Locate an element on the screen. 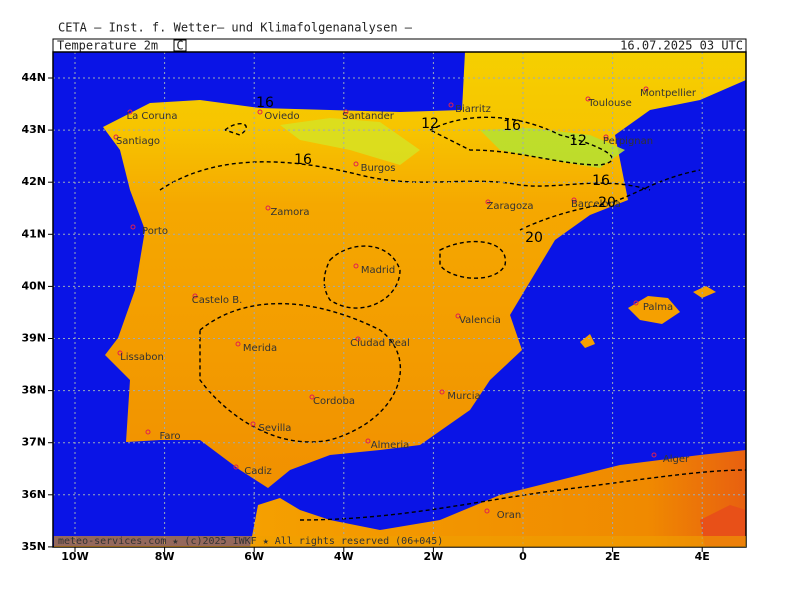 This screenshot has width=800, height=600. contour-label: 12 is located at coordinates (430, 124).